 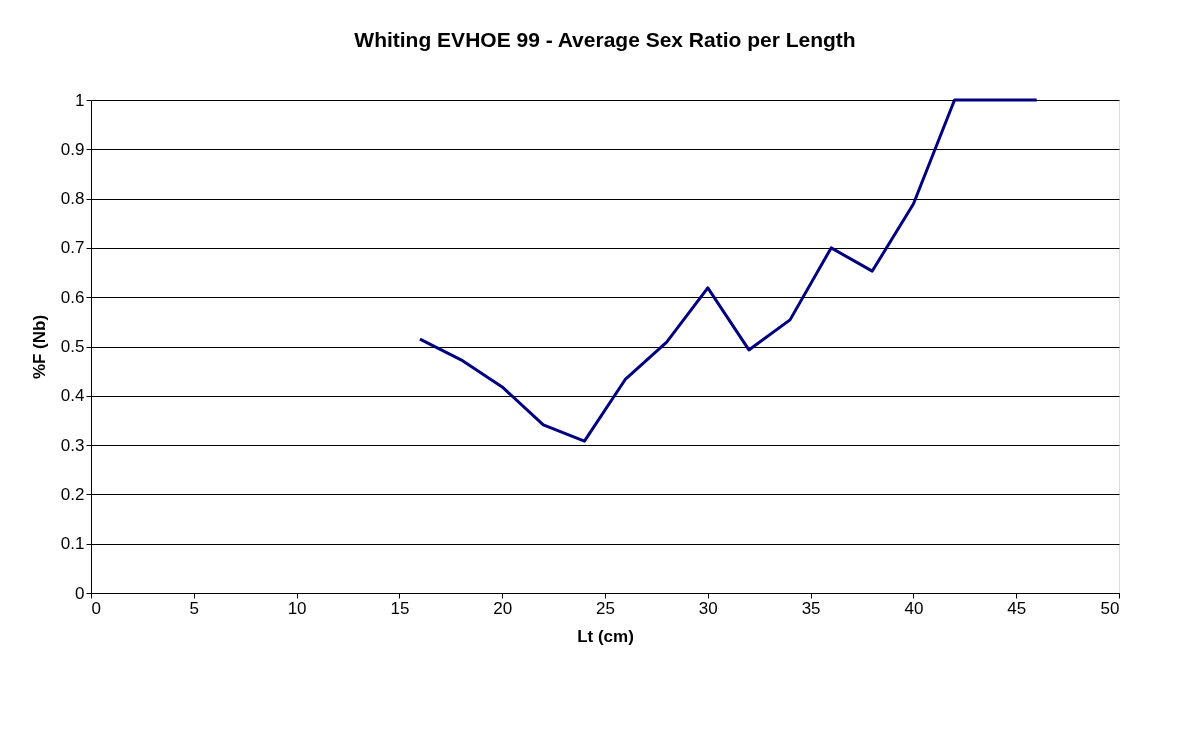 I want to click on y-tick-label: 0.6, so click(x=72, y=297).